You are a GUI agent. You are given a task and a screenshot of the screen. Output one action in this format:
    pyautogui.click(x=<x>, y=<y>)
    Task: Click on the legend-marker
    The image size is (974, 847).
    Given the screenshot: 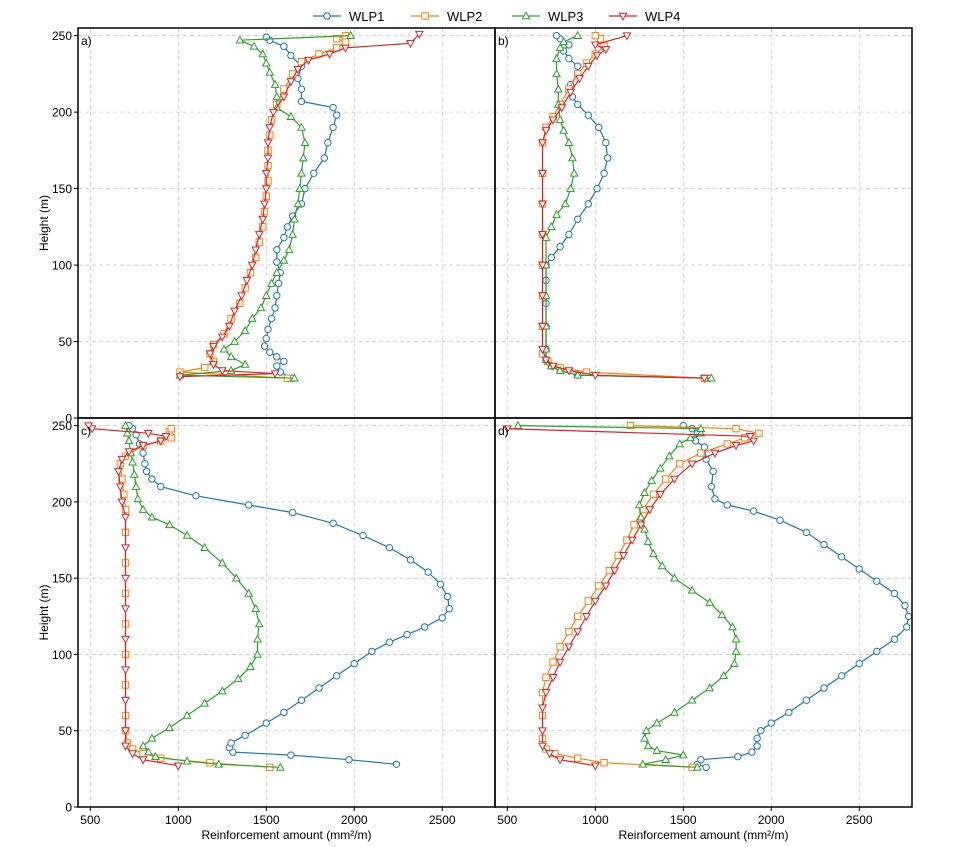 What is the action you would take?
    pyautogui.click(x=425, y=16)
    